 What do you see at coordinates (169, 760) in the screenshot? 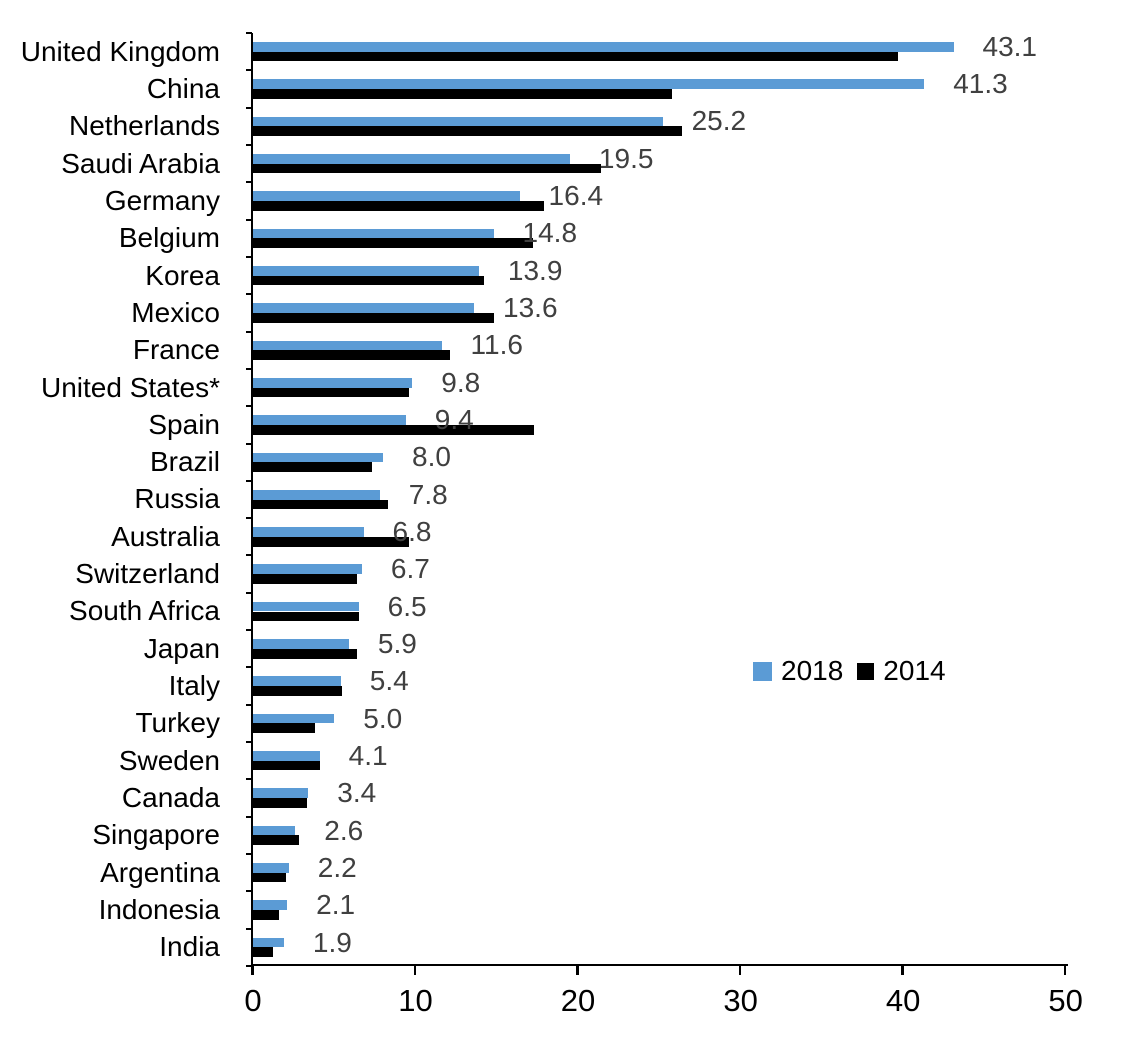
I see `category-label: Sweden` at bounding box center [169, 760].